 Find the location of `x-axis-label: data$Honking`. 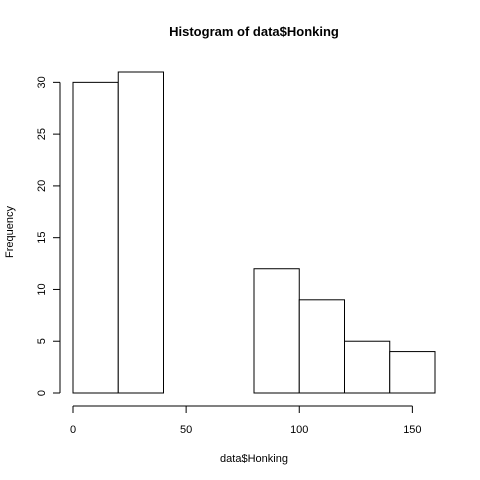

x-axis-label: data$Honking is located at coordinates (254, 459).